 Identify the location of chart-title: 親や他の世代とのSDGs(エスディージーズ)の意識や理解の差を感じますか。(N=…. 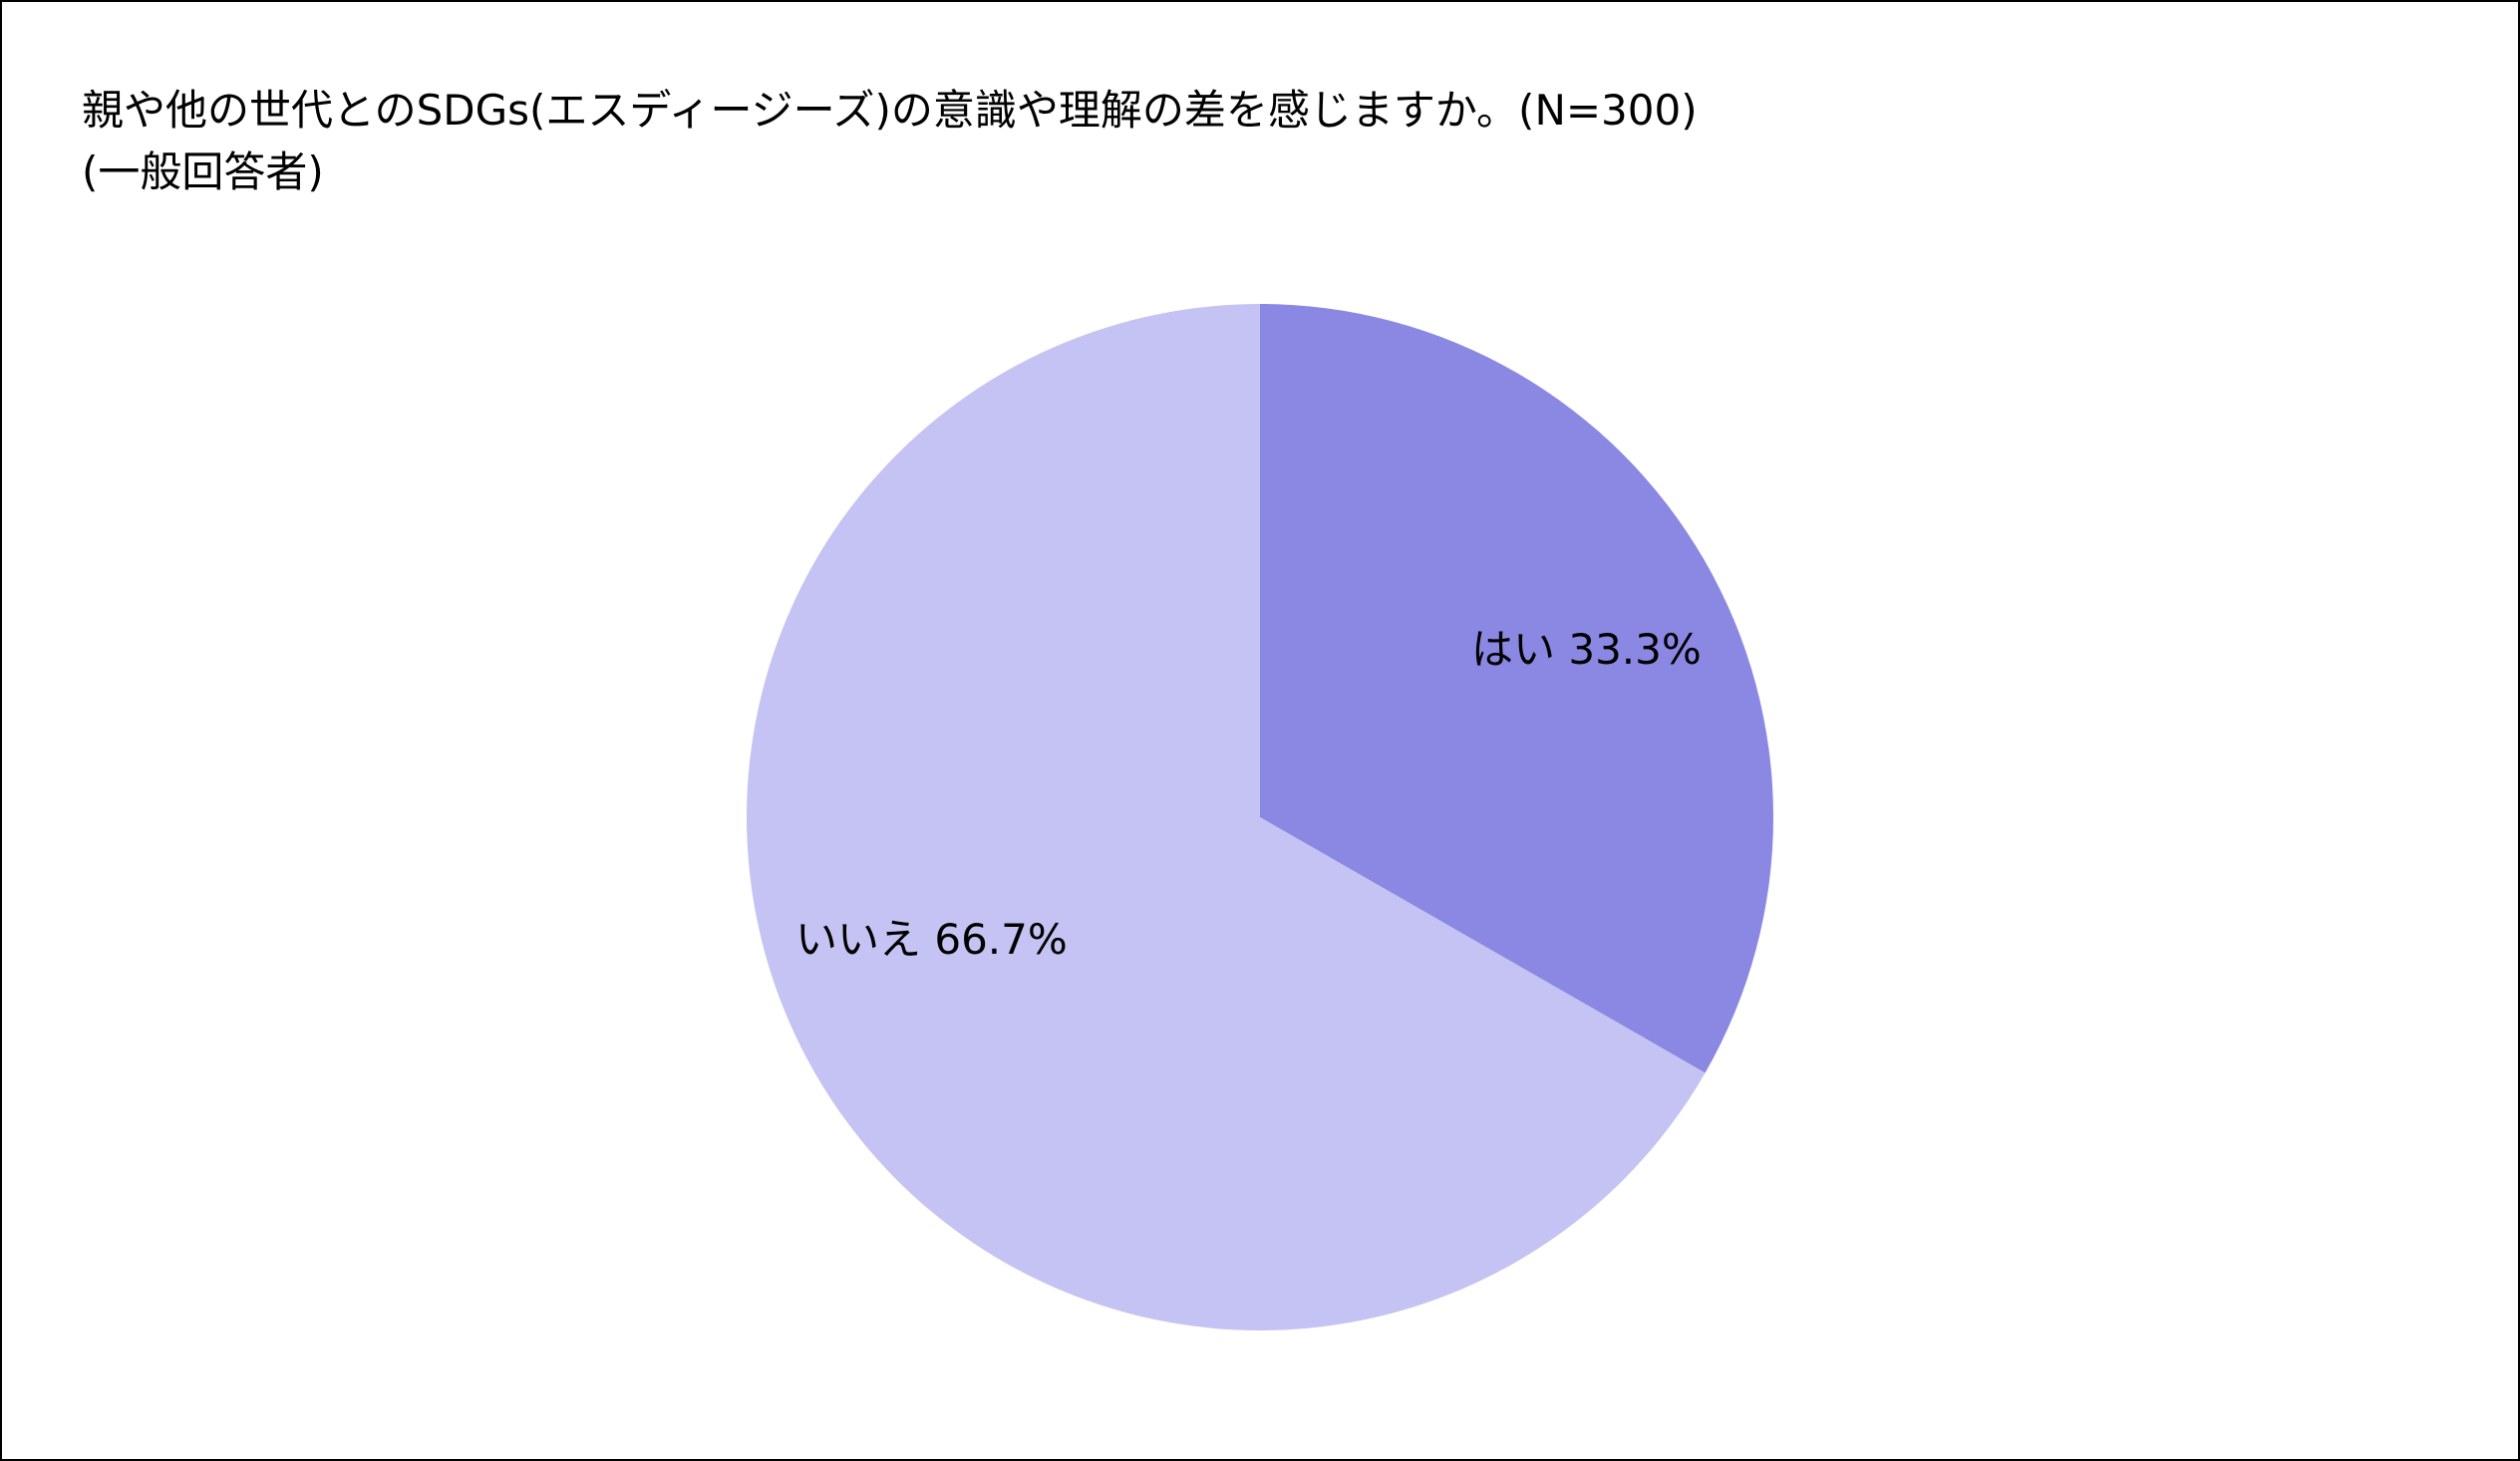
(890, 110).